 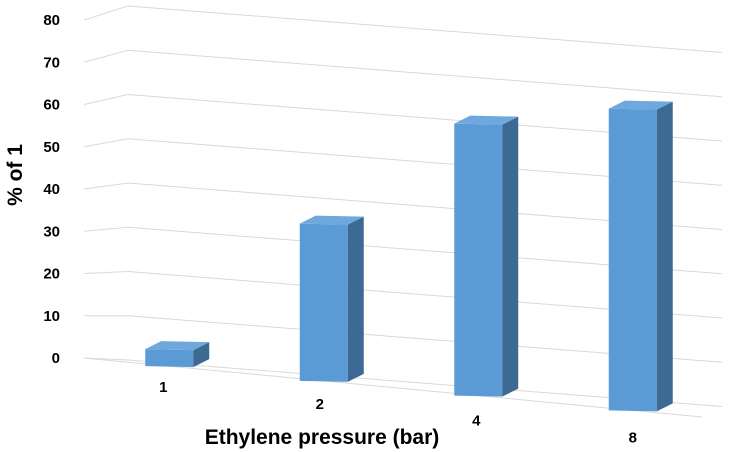 What do you see at coordinates (51, 231) in the screenshot?
I see `y-tick-label: 30` at bounding box center [51, 231].